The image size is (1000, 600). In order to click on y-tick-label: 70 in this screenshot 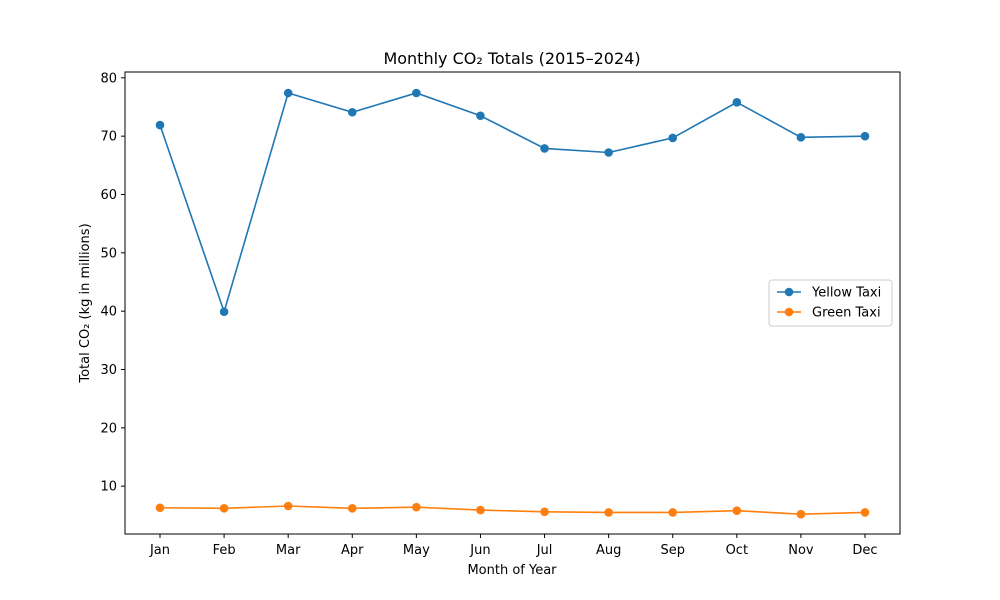, I will do `click(108, 137)`.